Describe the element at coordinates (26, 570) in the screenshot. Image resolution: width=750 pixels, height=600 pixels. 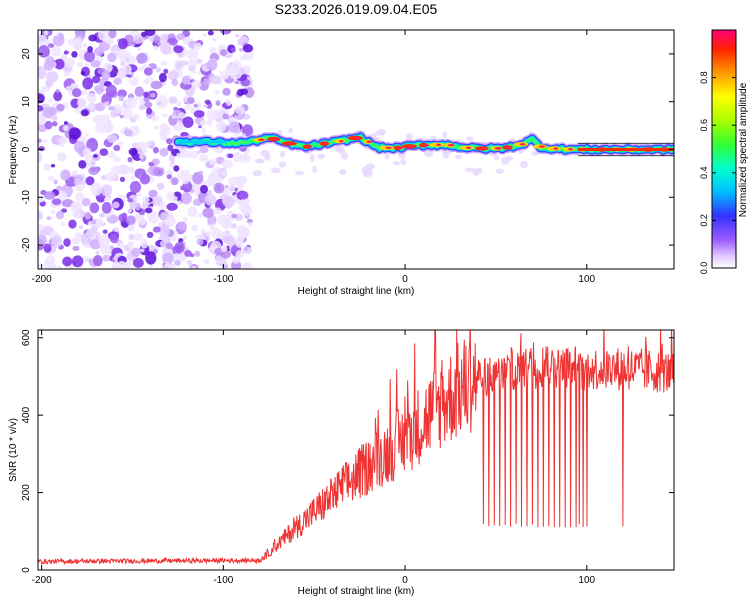
I see `y-tick-label-snr: 0` at that location.